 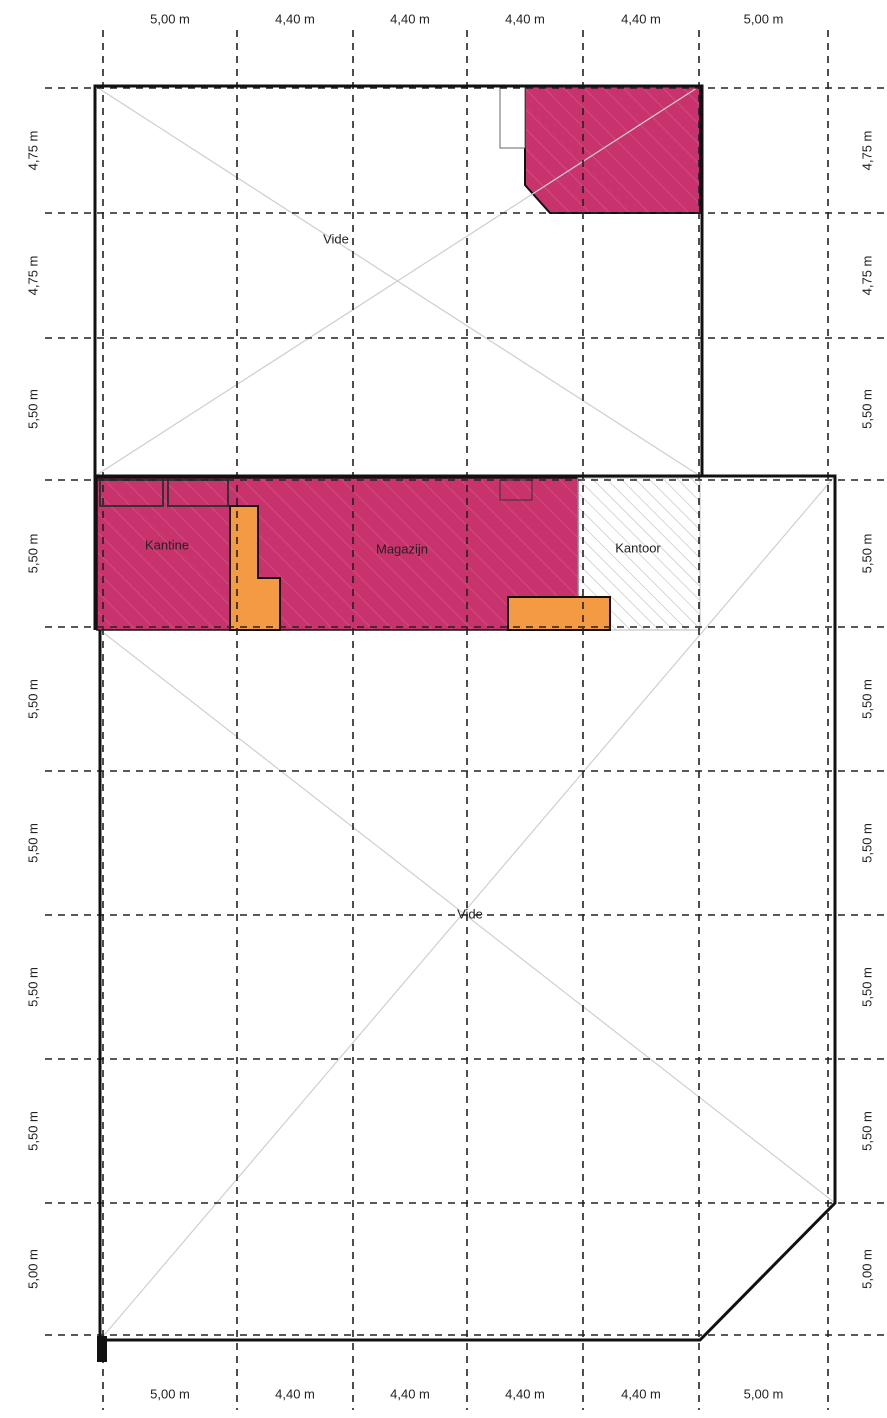 I want to click on room-label: Magazijn, so click(x=402, y=548).